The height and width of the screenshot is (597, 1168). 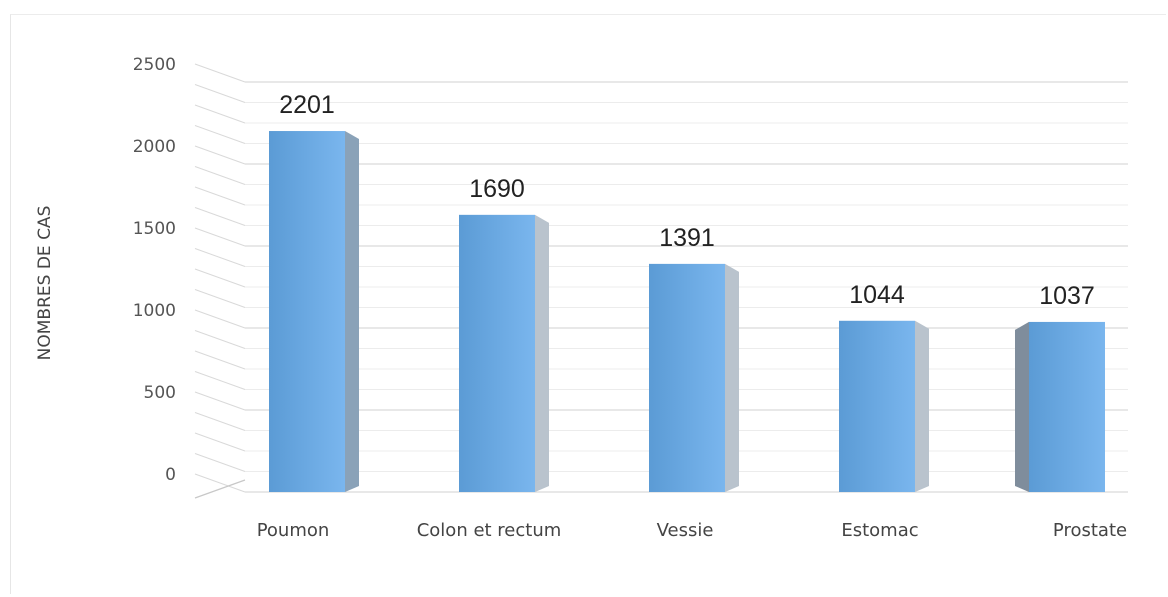 What do you see at coordinates (685, 530) in the screenshot?
I see `category-label-vessie: Vessie` at bounding box center [685, 530].